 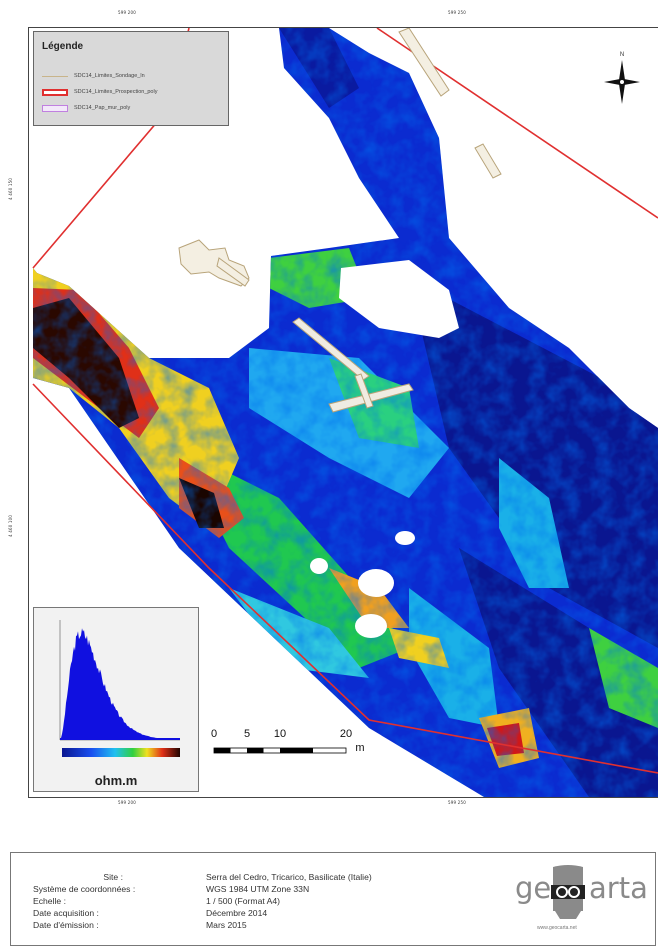 I want to click on meta-value-emission: Mars 2015, so click(x=226, y=925).